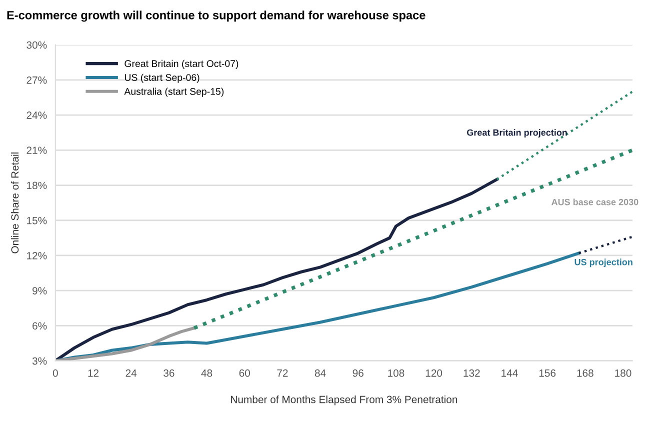  Describe the element at coordinates (585, 373) in the screenshot. I see `x-tick-label: 168` at that location.